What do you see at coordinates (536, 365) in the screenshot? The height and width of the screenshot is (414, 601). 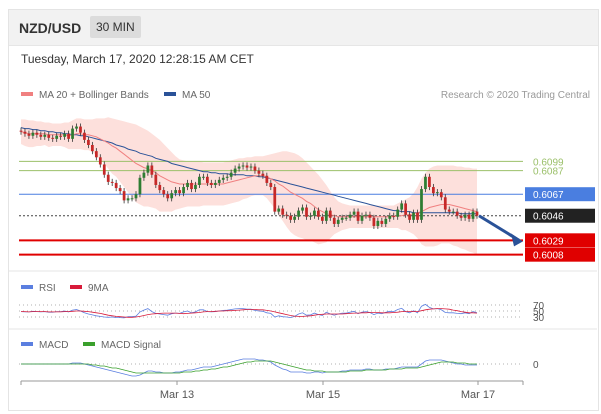 I see `macd-zero-label: 0` at bounding box center [536, 365].